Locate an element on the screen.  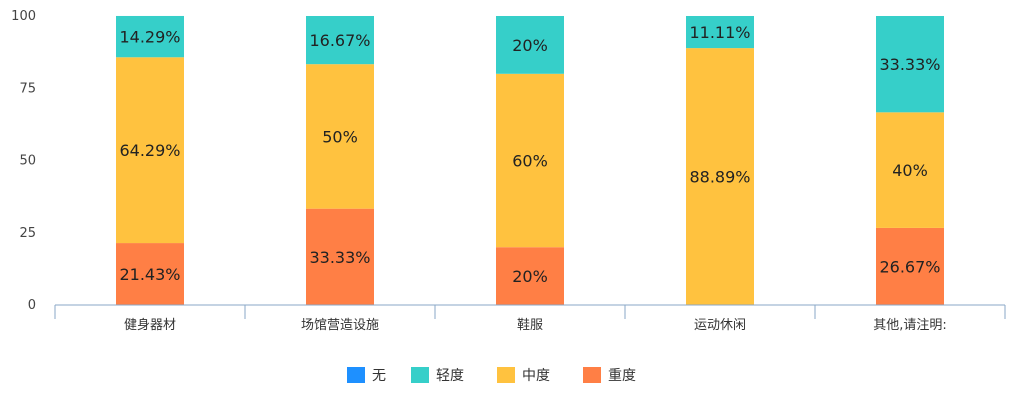
data-label: 40% is located at coordinates (910, 170).